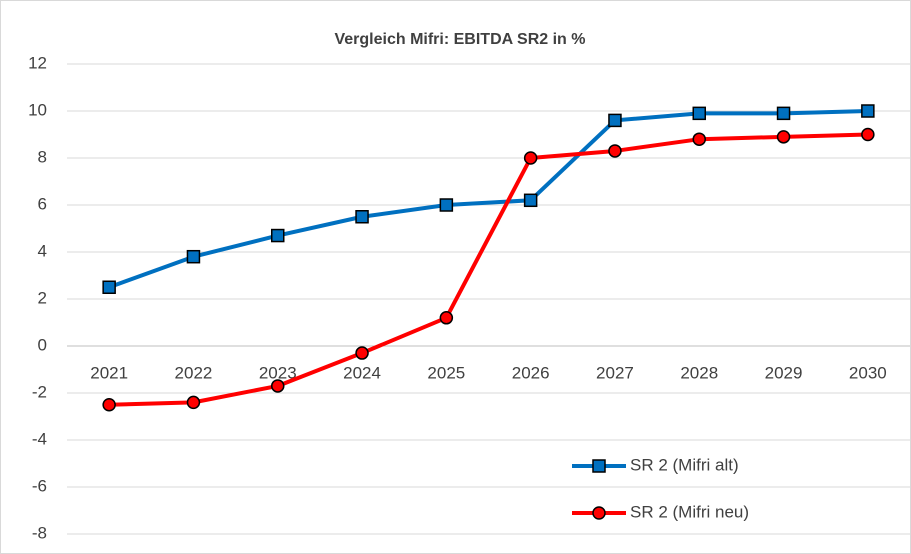 Image resolution: width=911 pixels, height=554 pixels. I want to click on chart-title: Vergleich Mifri: EBITDA SR2 in %, so click(459, 39).